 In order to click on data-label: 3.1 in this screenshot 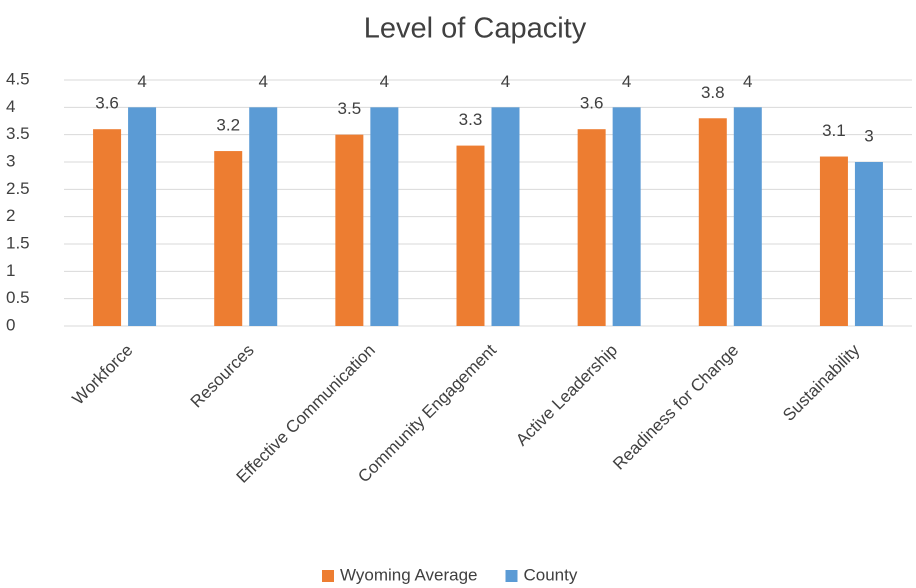, I will do `click(834, 130)`.